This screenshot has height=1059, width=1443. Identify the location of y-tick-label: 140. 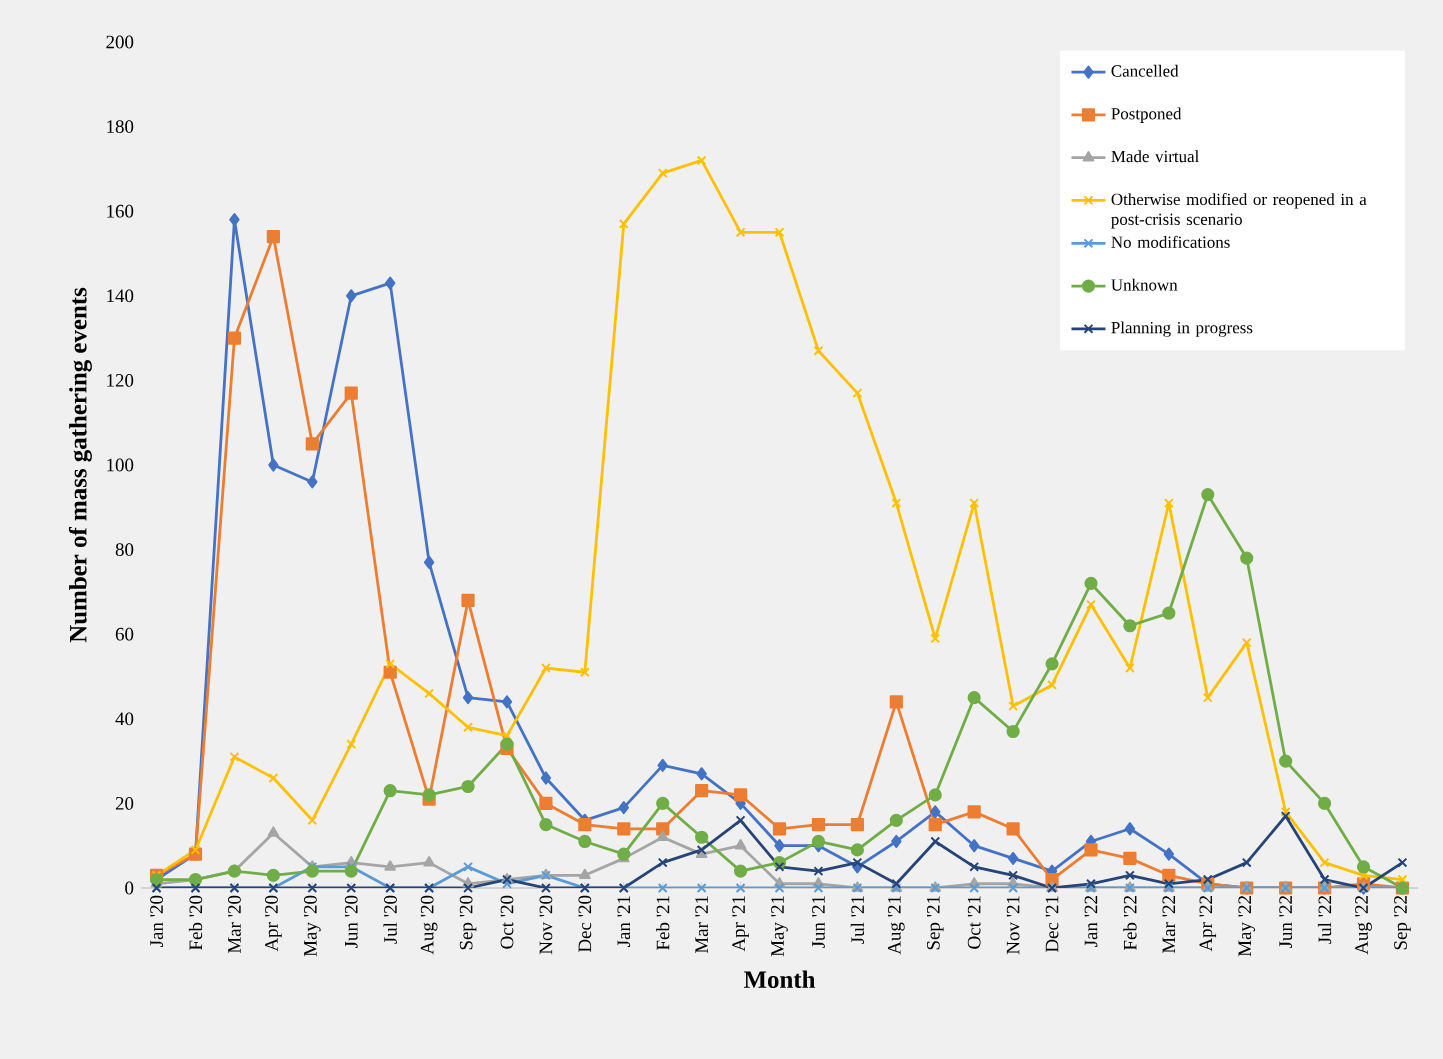
(120, 296).